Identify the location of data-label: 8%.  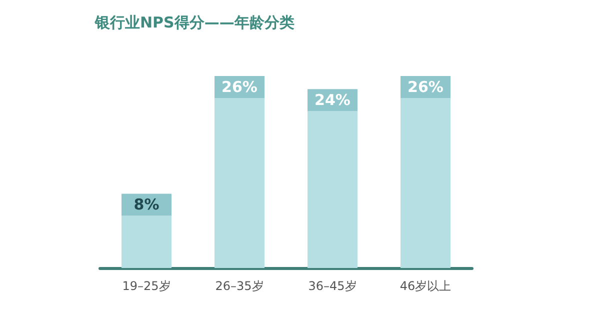
(147, 205).